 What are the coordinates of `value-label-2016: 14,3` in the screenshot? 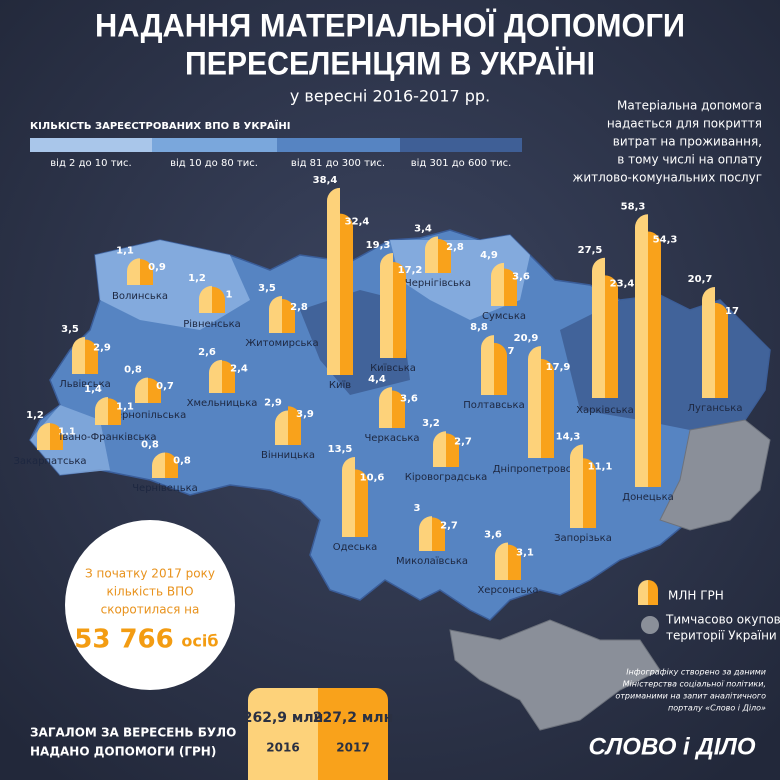 It's located at (568, 437).